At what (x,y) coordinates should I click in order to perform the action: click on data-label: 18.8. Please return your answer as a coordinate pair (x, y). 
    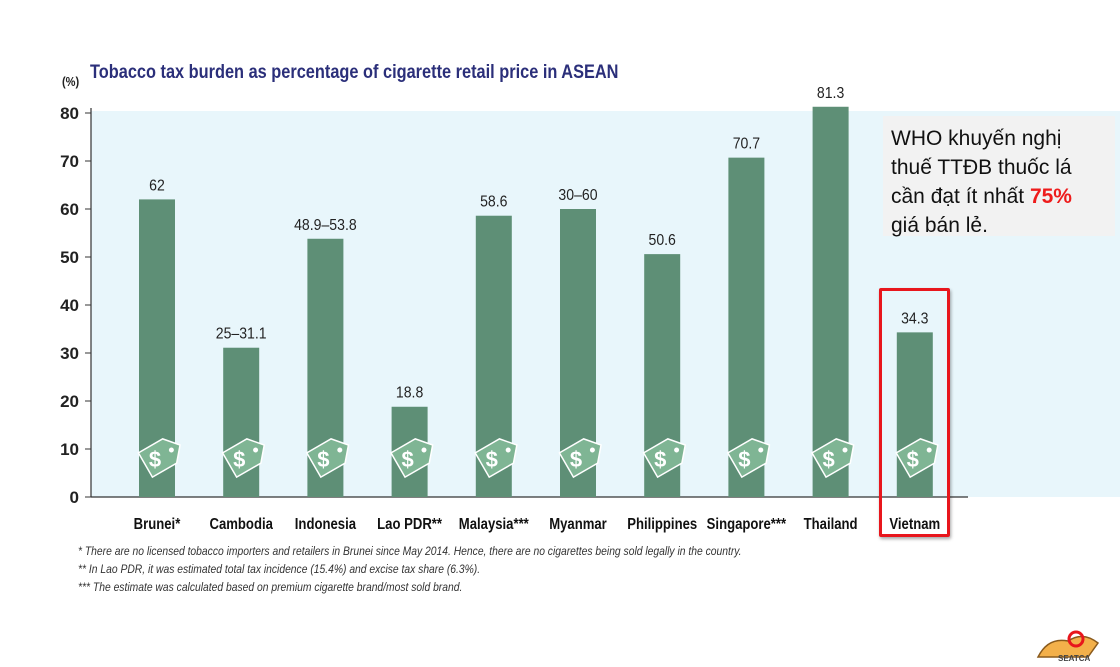
    Looking at the image, I should click on (409, 393).